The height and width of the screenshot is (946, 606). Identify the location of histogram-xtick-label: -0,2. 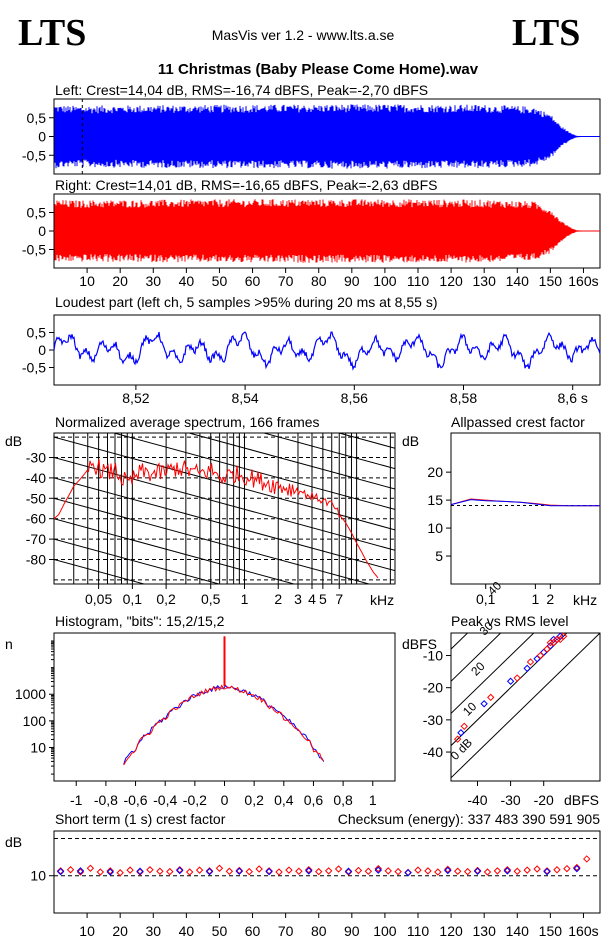
(195, 800).